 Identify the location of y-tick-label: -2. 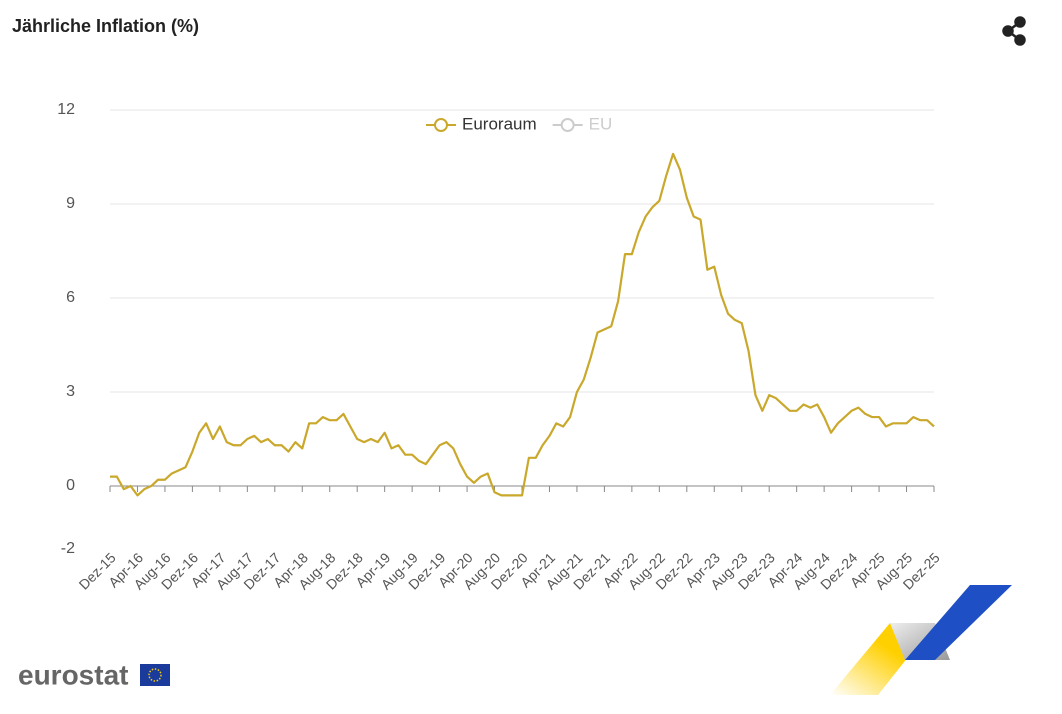
(68, 548).